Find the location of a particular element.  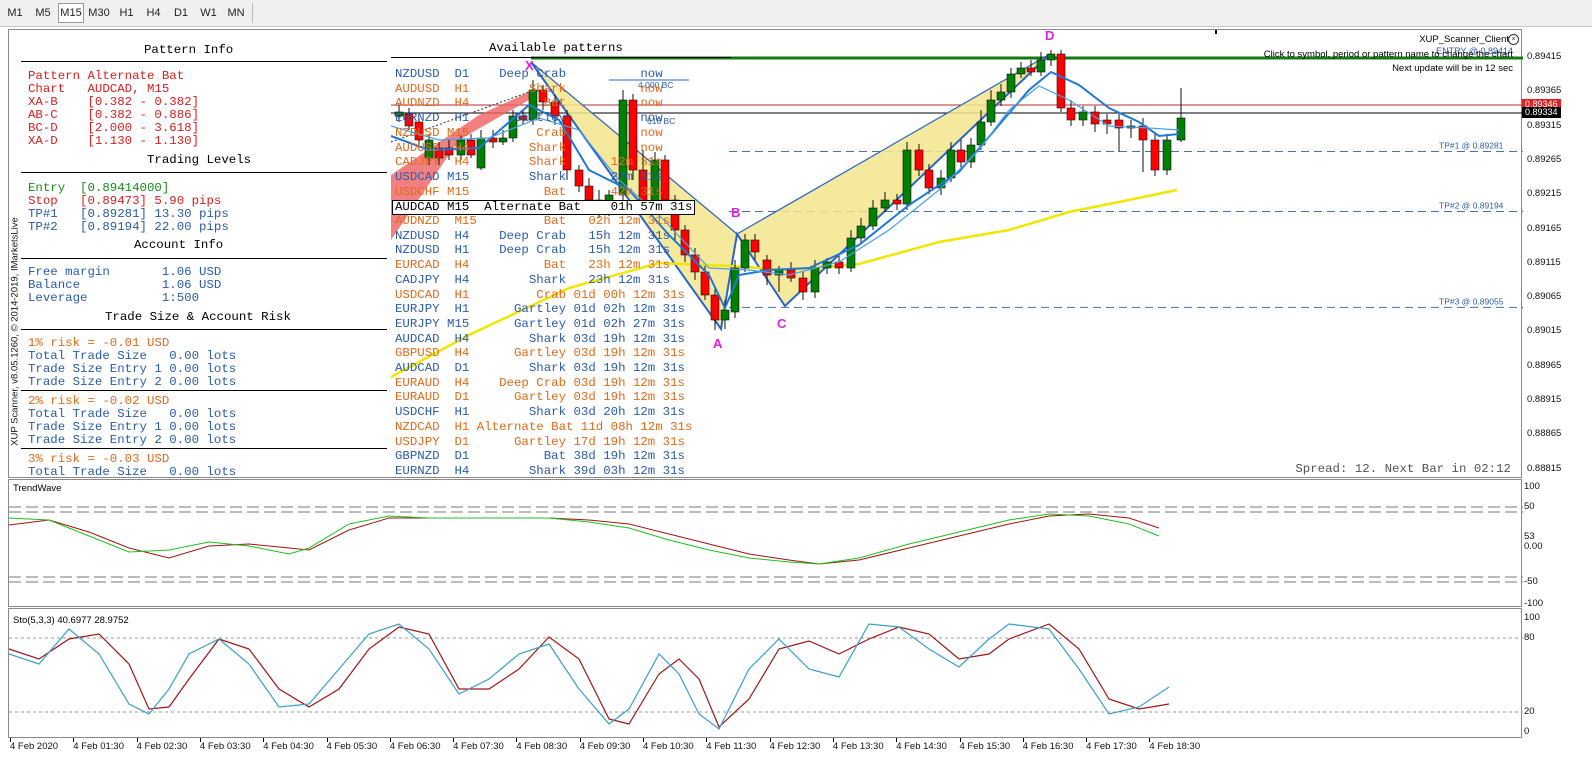

timeframe-d1-button: D1 is located at coordinates (181, 13).